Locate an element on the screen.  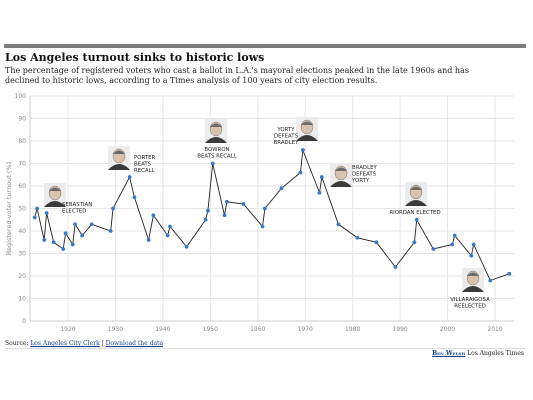
author-link: Ben Welsh is located at coordinates (449, 353).